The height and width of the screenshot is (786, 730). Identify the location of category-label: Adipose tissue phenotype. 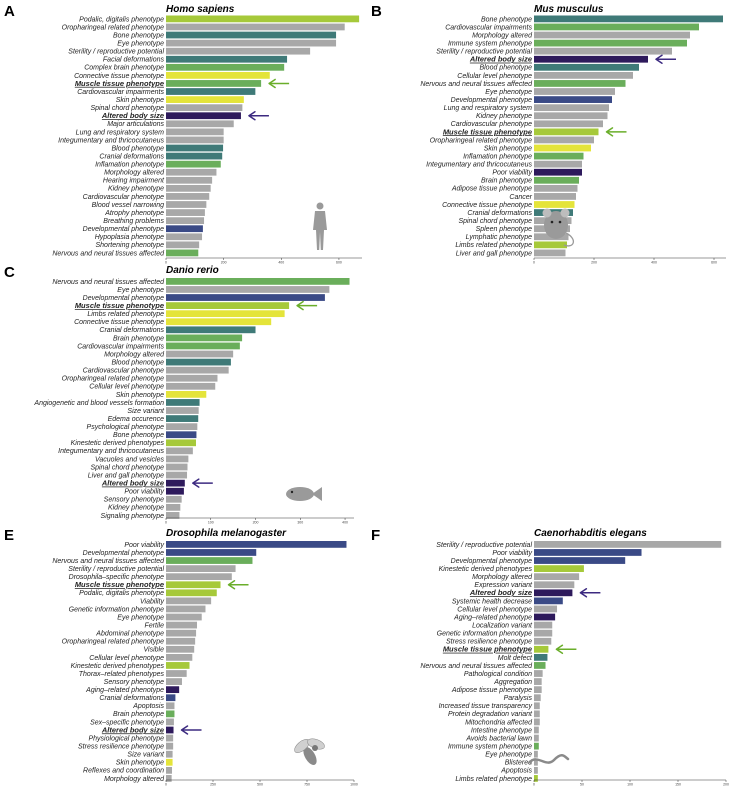
(491, 189).